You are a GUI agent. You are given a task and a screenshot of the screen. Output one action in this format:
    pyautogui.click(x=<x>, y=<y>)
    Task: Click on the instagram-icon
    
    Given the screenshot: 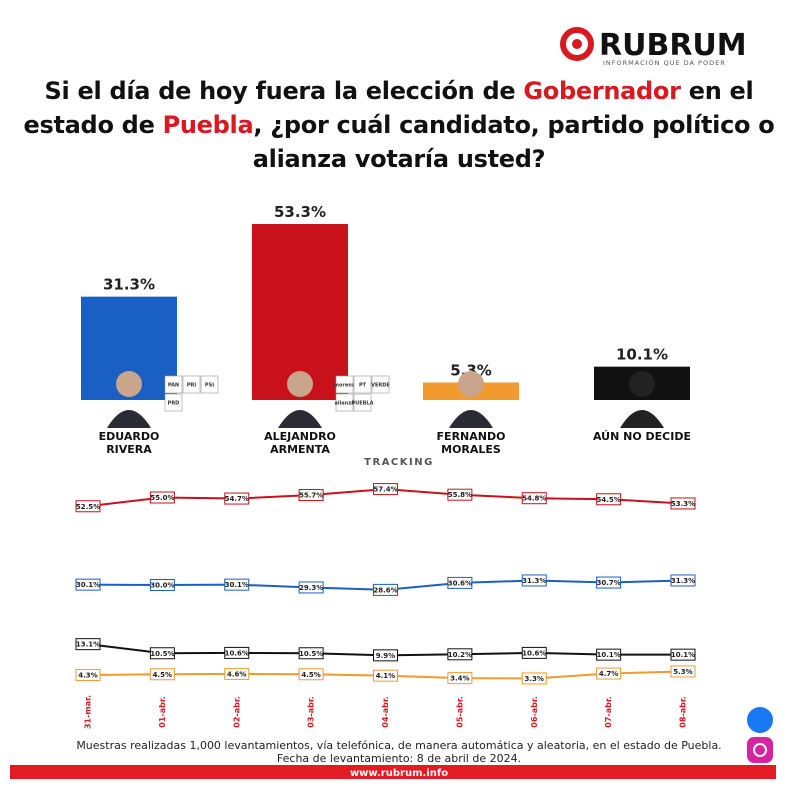 What is the action you would take?
    pyautogui.click(x=760, y=750)
    